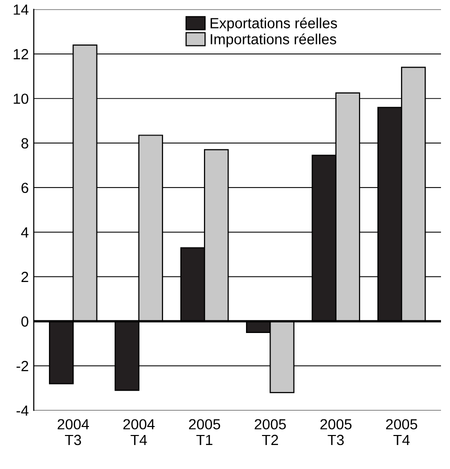 The height and width of the screenshot is (469, 450). I want to click on y-tick-label: 10, so click(21, 99).